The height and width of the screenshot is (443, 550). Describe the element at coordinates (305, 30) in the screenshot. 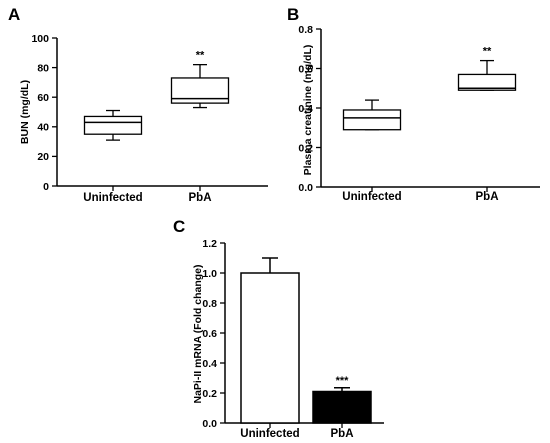

I see `panel-b-y-tick-label: 0.8` at that location.